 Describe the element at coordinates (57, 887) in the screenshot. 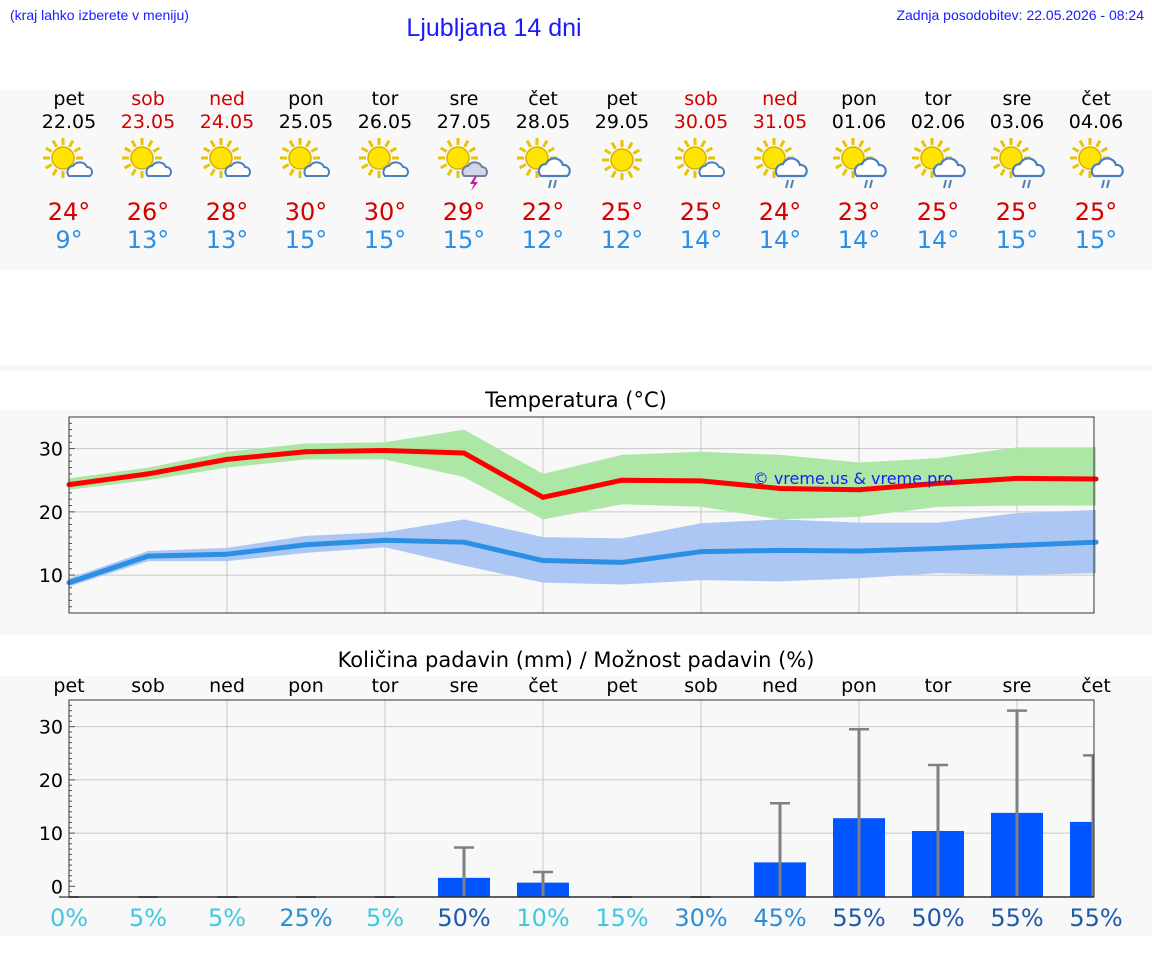

I see `y-tick-label: 0` at that location.